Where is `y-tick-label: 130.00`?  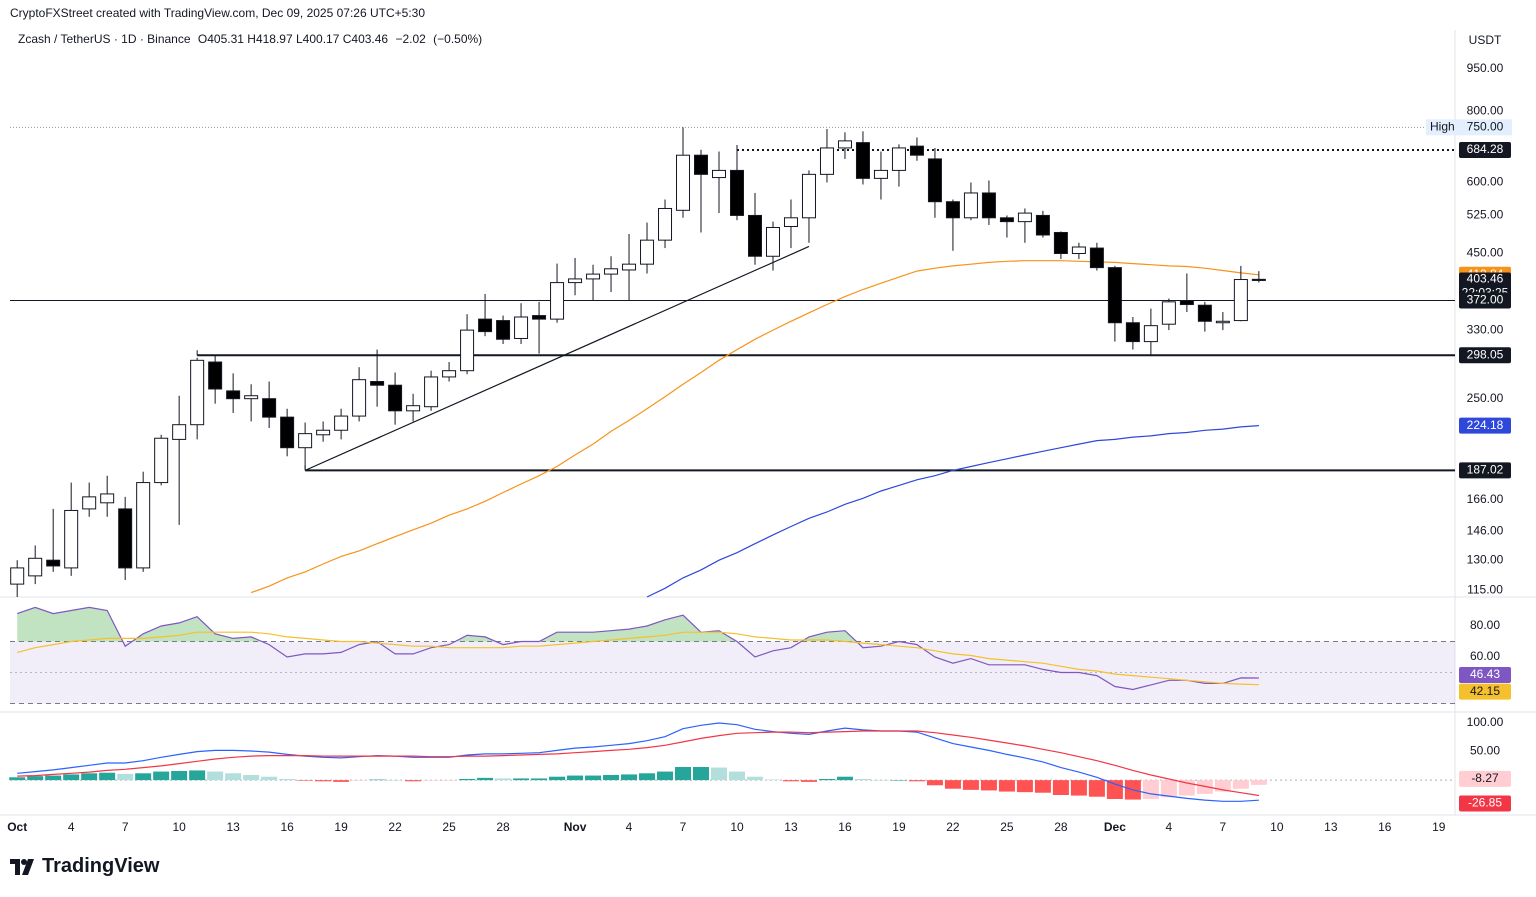
y-tick-label: 130.00 is located at coordinates (1485, 559).